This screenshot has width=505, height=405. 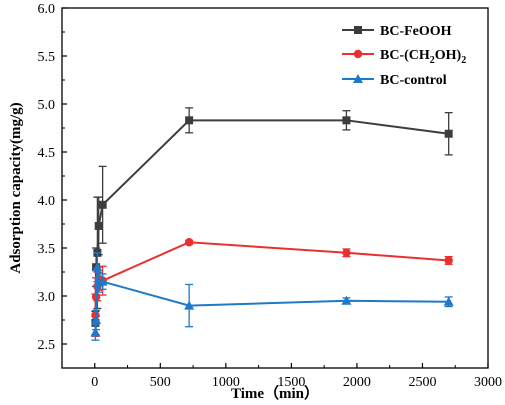 What do you see at coordinates (358, 30) in the screenshot?
I see `legend-marker-feooh` at bounding box center [358, 30].